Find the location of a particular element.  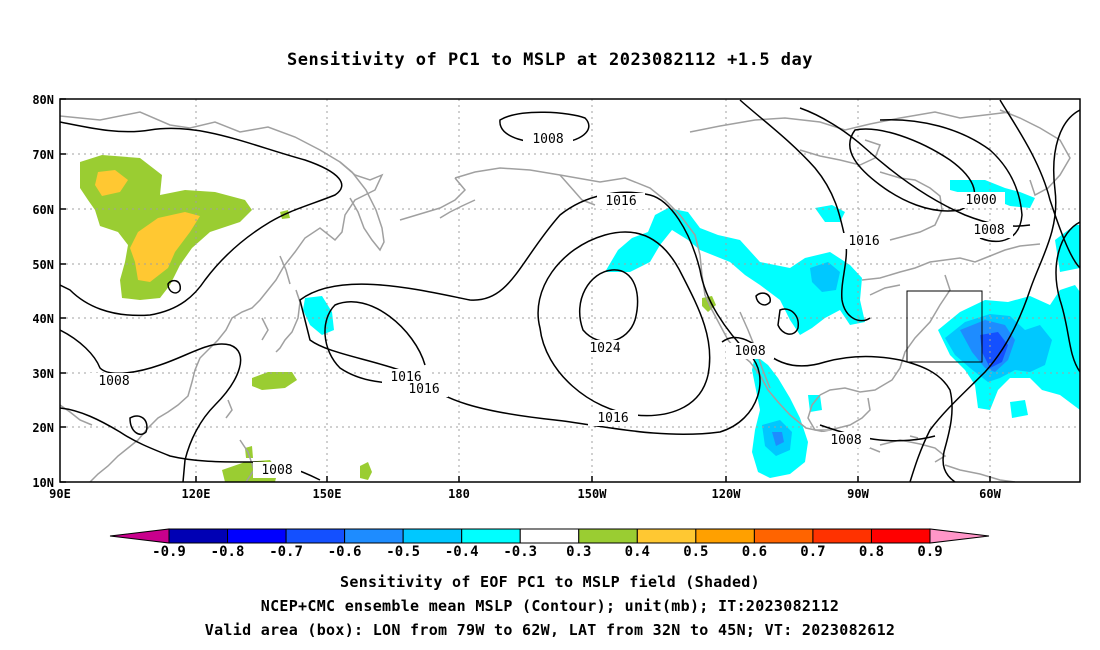

lon-label: 180 is located at coordinates (459, 494).